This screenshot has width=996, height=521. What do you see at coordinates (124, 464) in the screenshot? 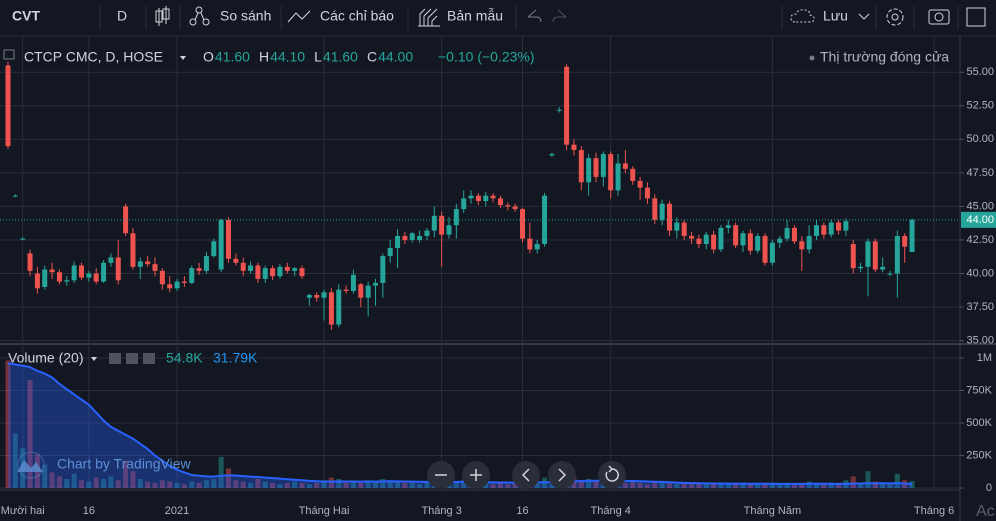
I see `watermark-text: Chart by TradingView` at bounding box center [124, 464].